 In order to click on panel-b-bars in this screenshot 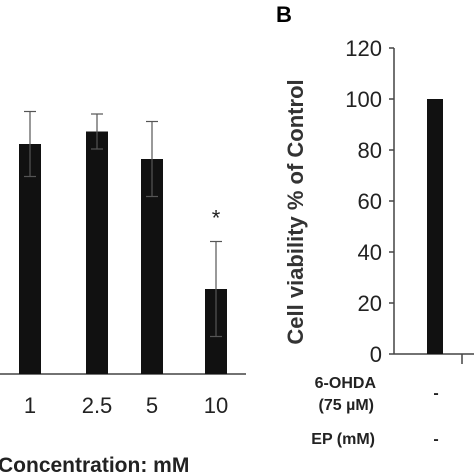, I will do `click(435, 226)`.